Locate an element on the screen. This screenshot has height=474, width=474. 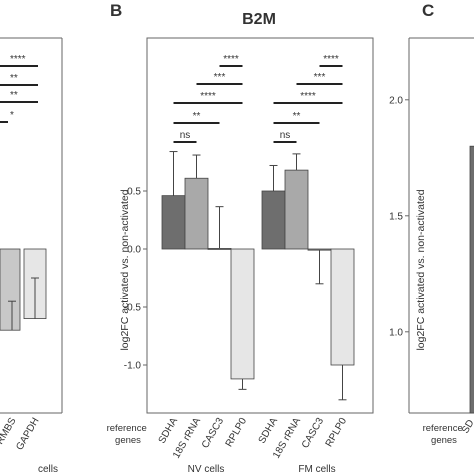
reference-genes-label: reference genes is located at coordinates (128, 434).